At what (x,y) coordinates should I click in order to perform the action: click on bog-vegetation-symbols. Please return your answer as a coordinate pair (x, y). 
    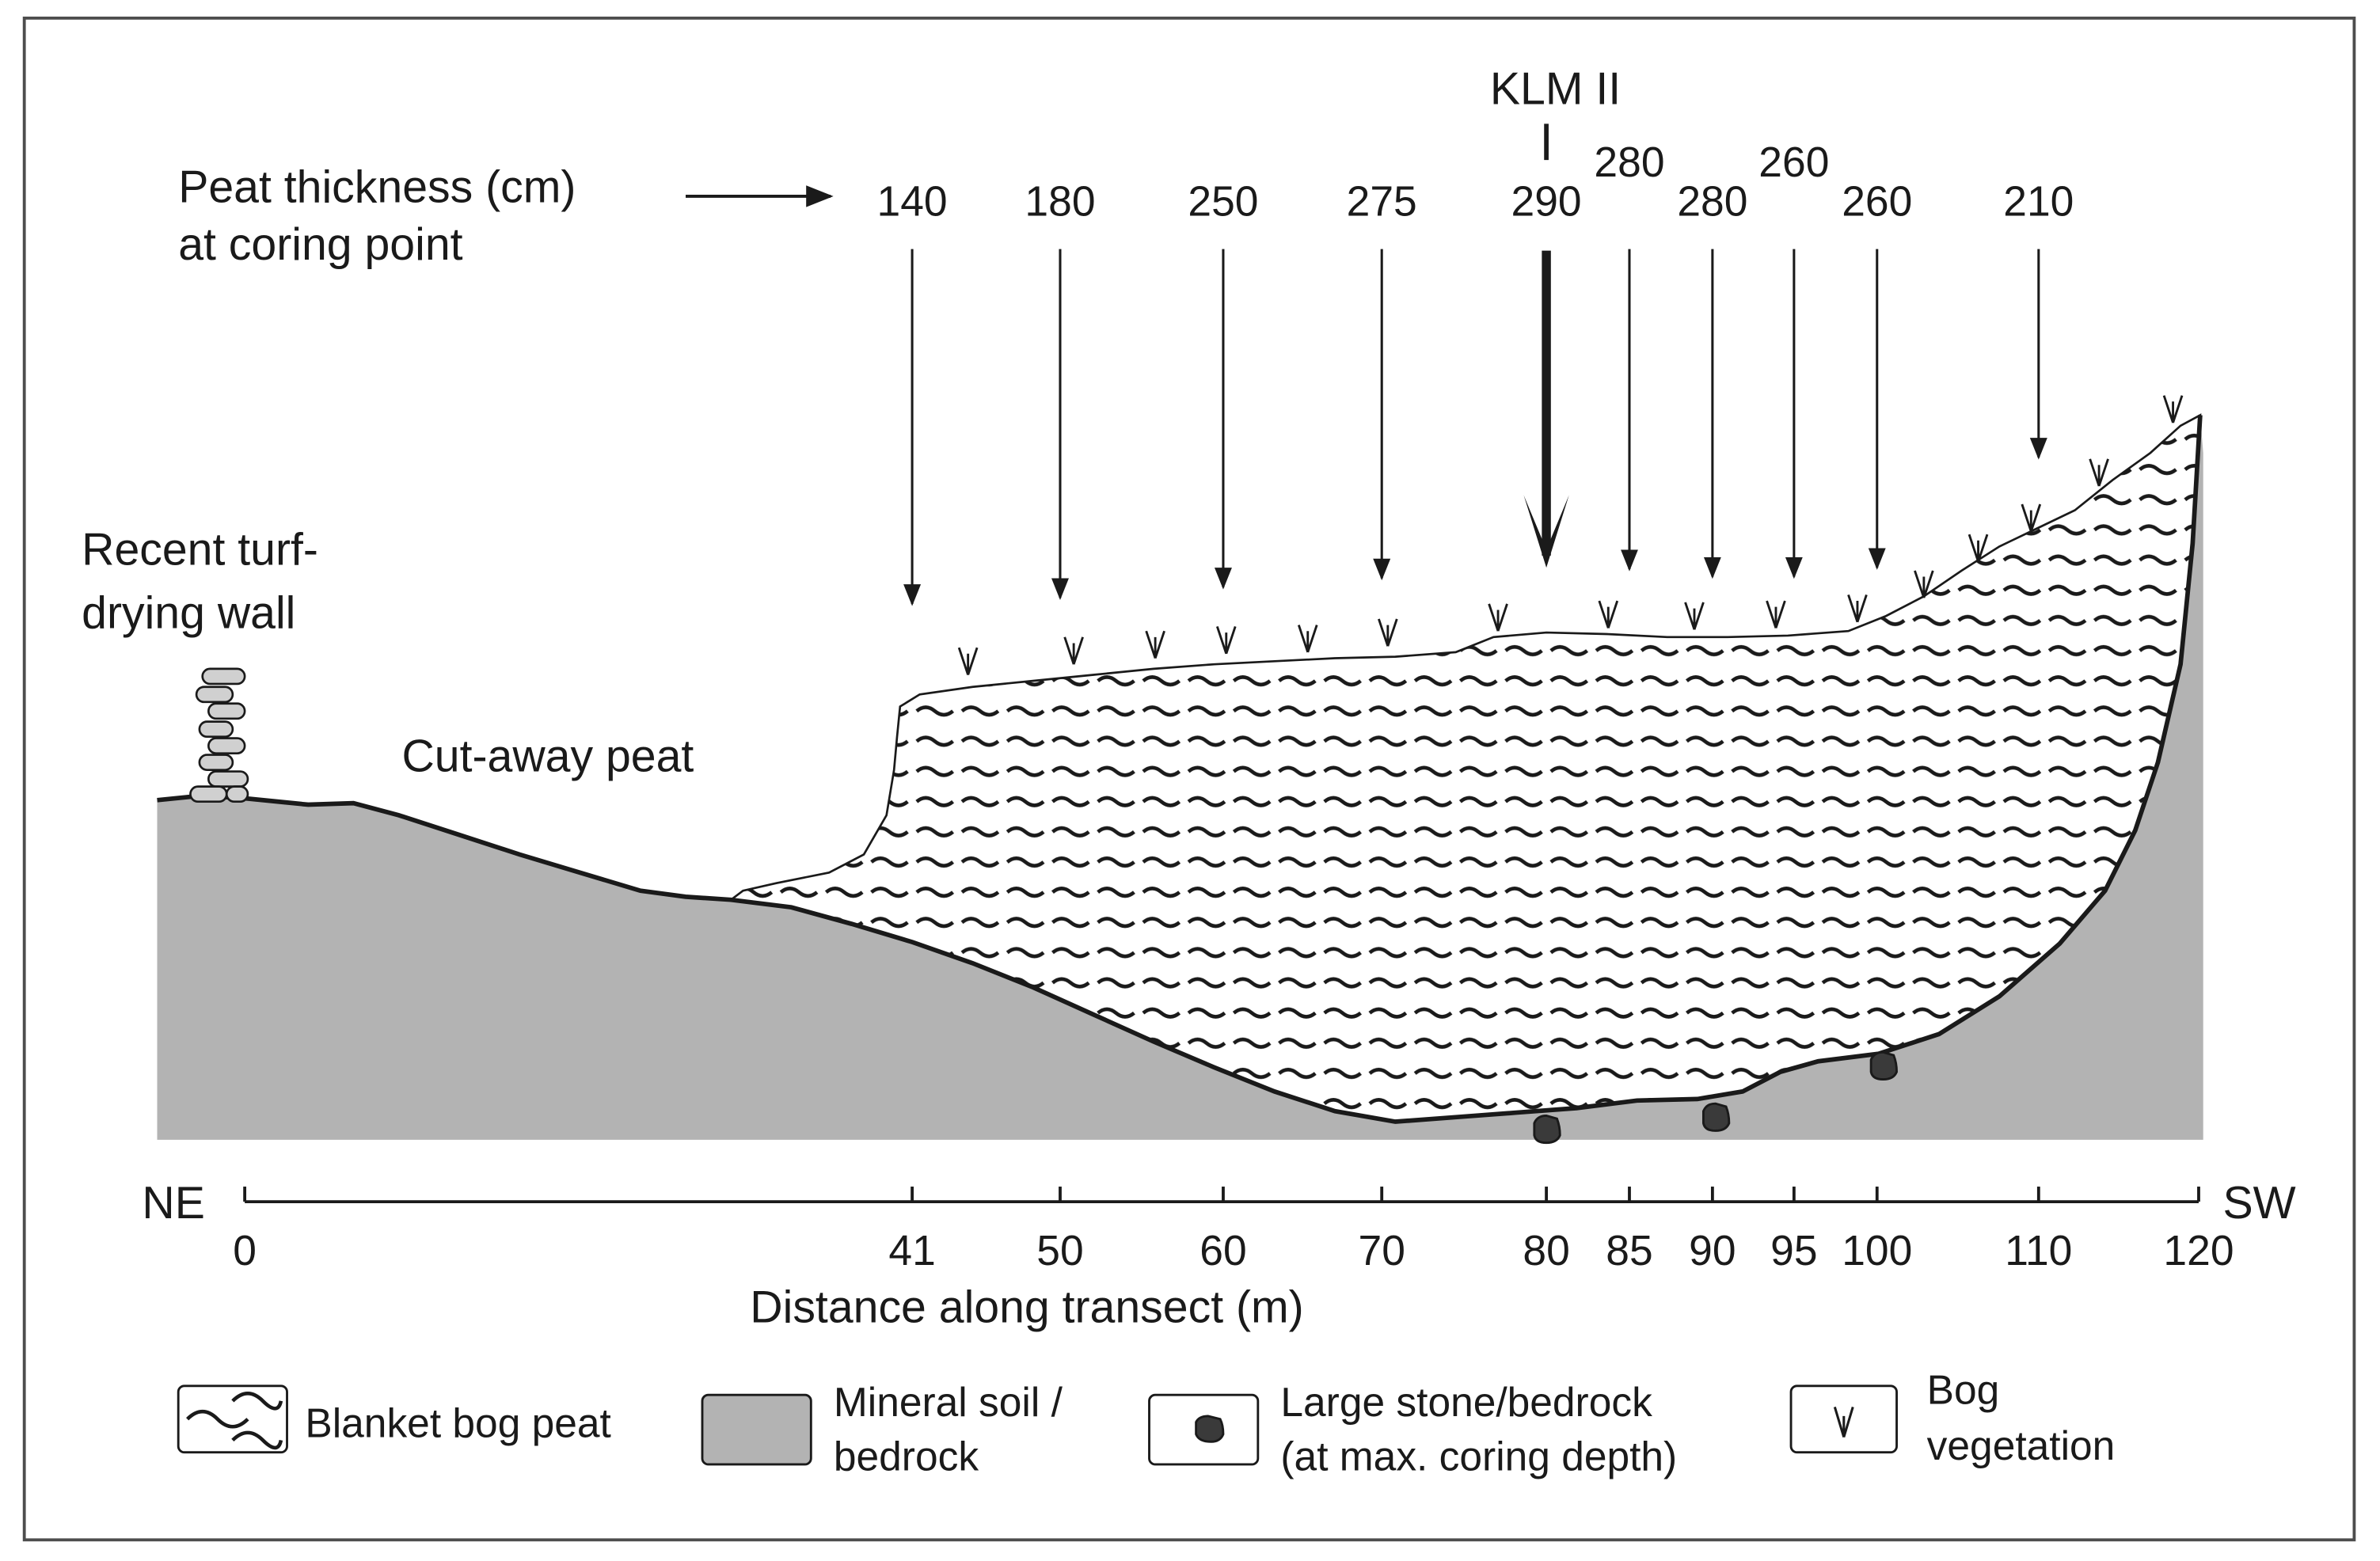
    Looking at the image, I should click on (1571, 535).